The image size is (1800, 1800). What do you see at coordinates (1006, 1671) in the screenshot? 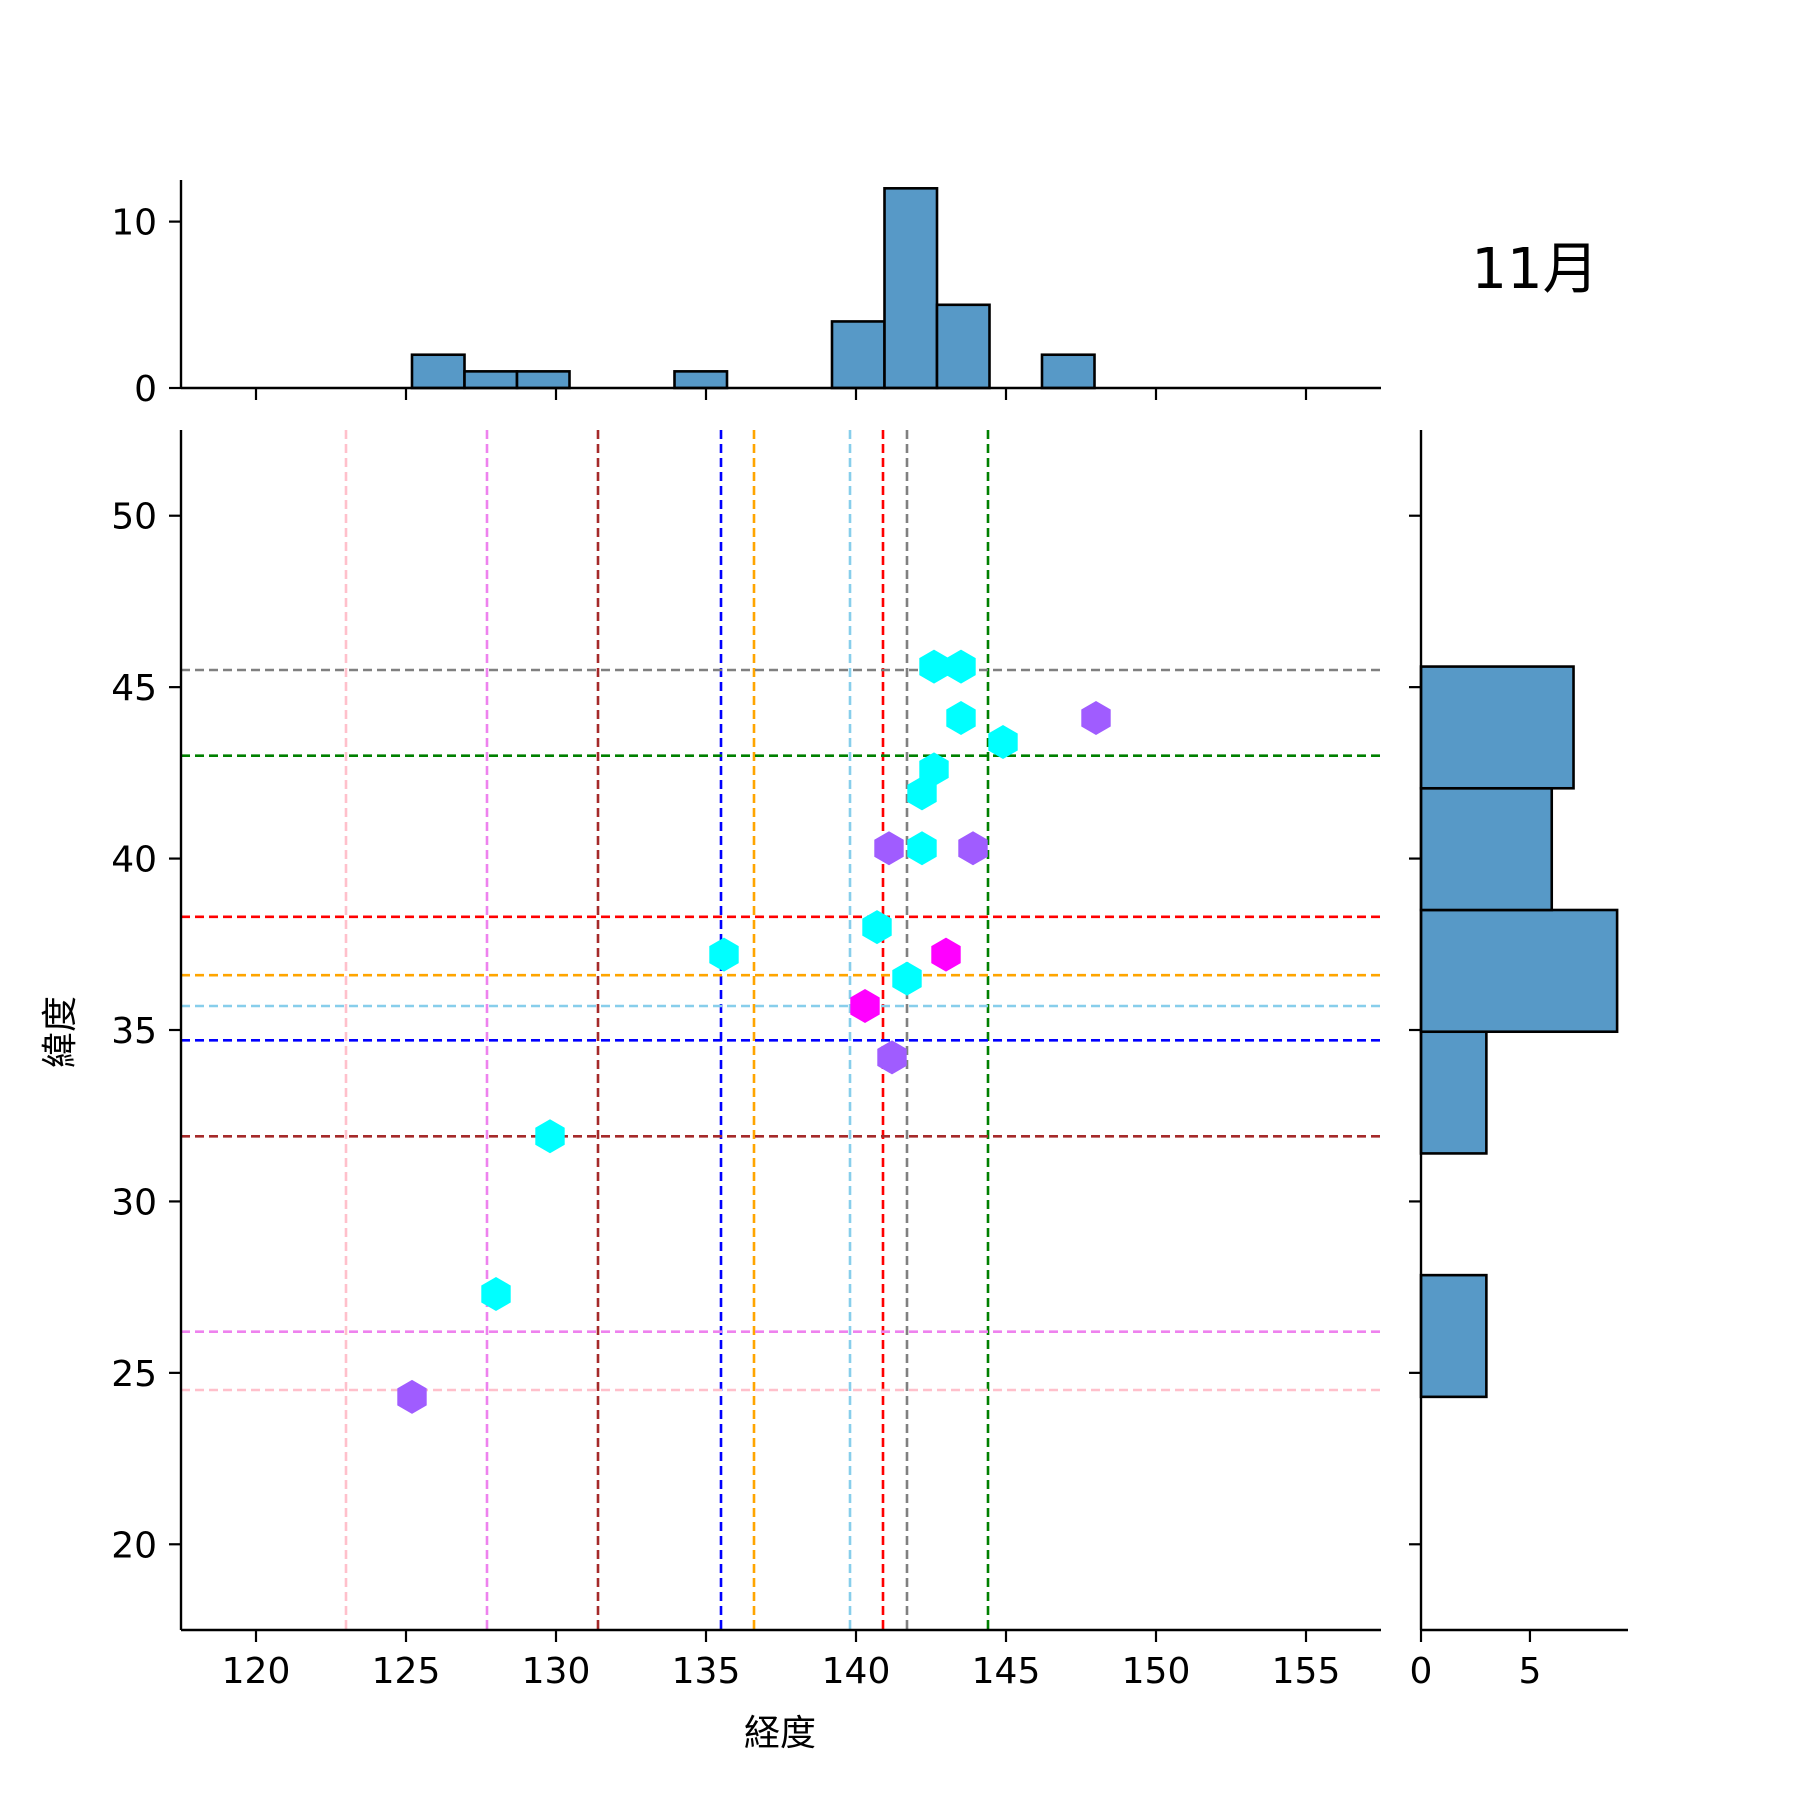
I see `x-tick-label: 145` at bounding box center [1006, 1671].